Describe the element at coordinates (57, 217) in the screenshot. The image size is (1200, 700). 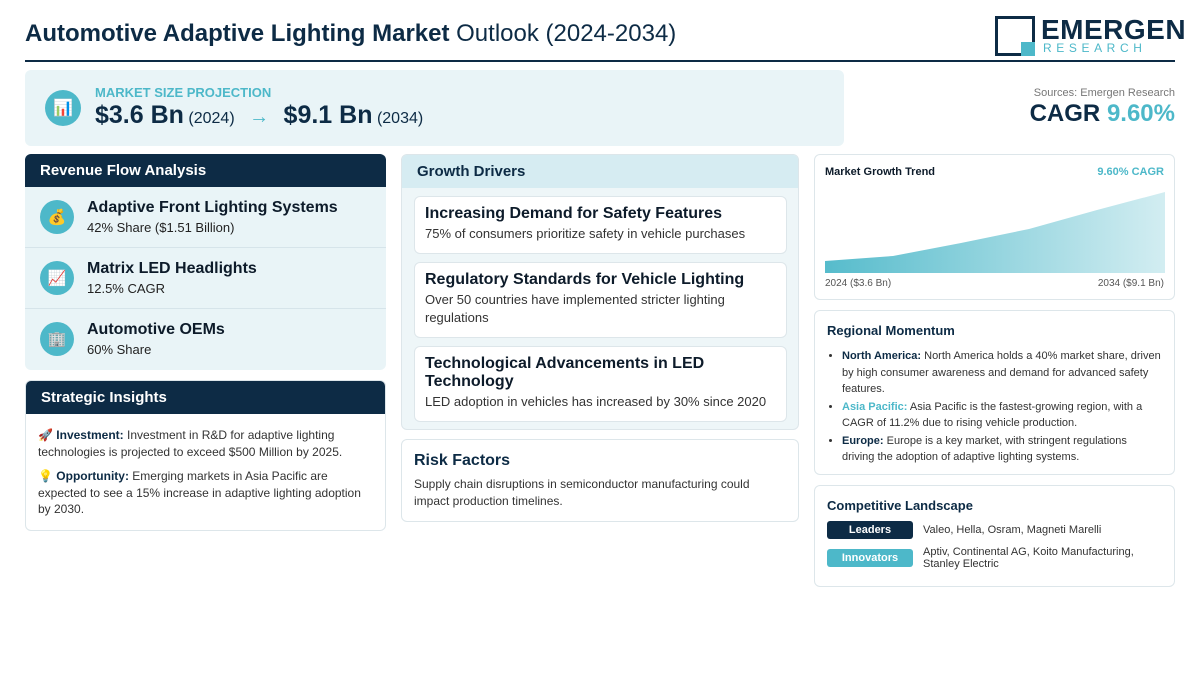
I see `money-bag-icon: 💰` at that location.